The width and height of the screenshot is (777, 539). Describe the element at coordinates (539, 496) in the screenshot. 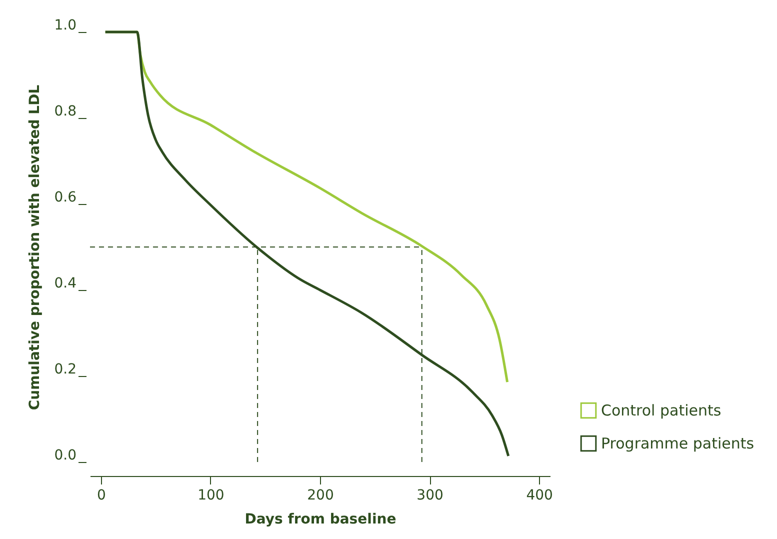

I see `x-tick-label: 400` at that location.